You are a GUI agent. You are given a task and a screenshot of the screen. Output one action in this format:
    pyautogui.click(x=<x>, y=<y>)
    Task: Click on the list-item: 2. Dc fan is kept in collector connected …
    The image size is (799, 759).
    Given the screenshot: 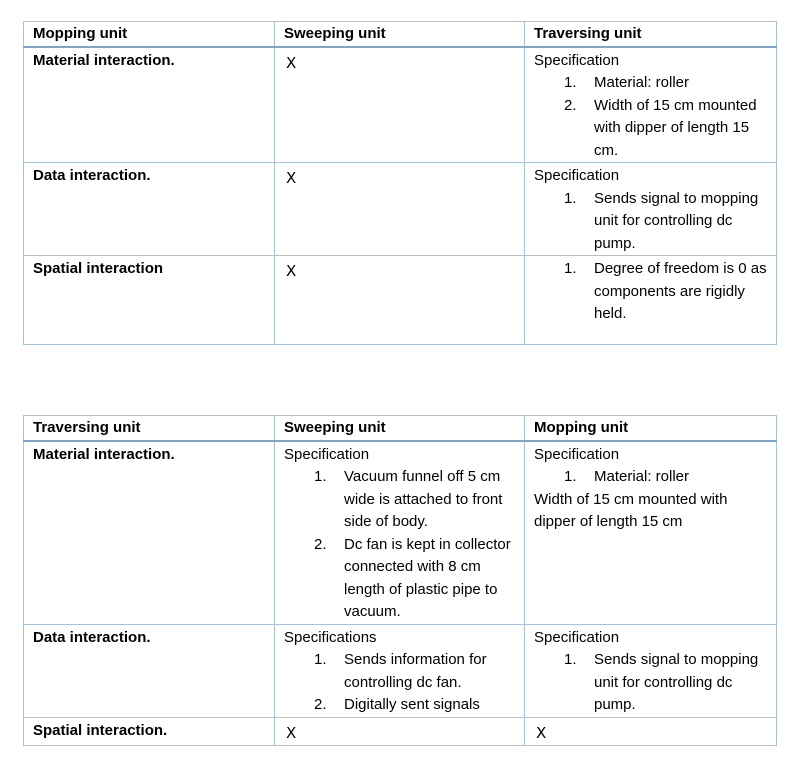 What is the action you would take?
    pyautogui.click(x=399, y=579)
    